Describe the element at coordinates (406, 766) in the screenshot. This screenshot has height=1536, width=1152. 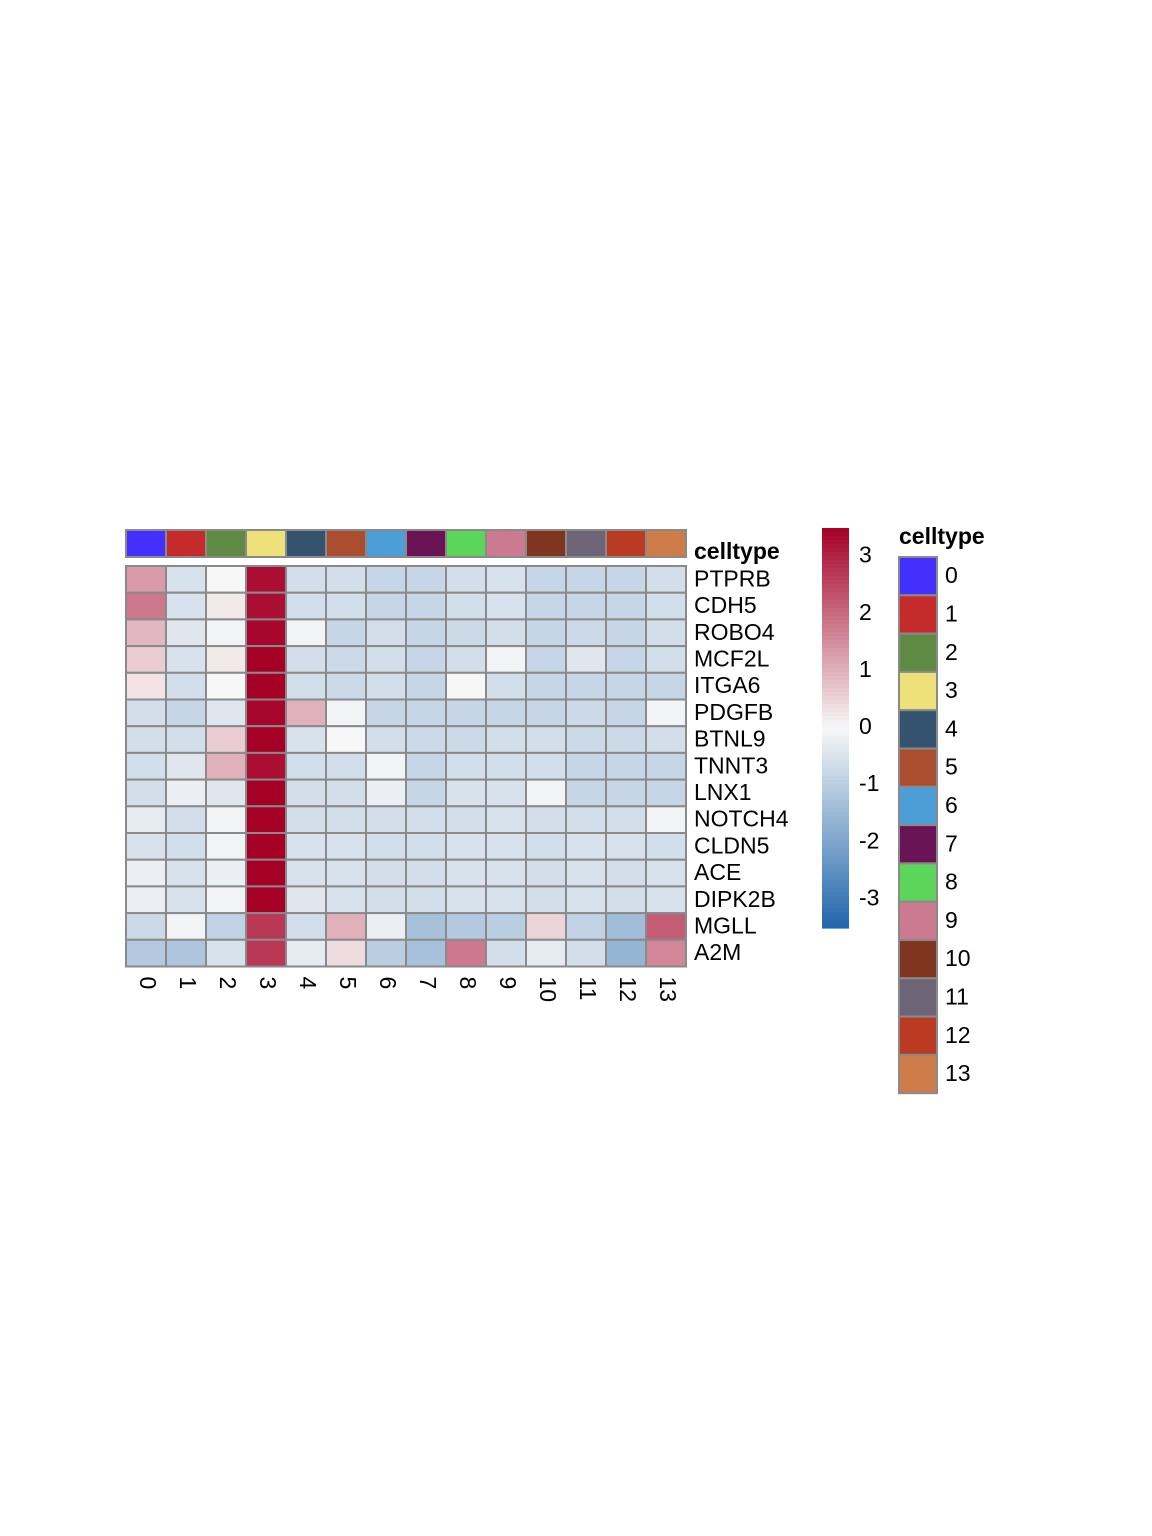
I see `heatmap-grid` at that location.